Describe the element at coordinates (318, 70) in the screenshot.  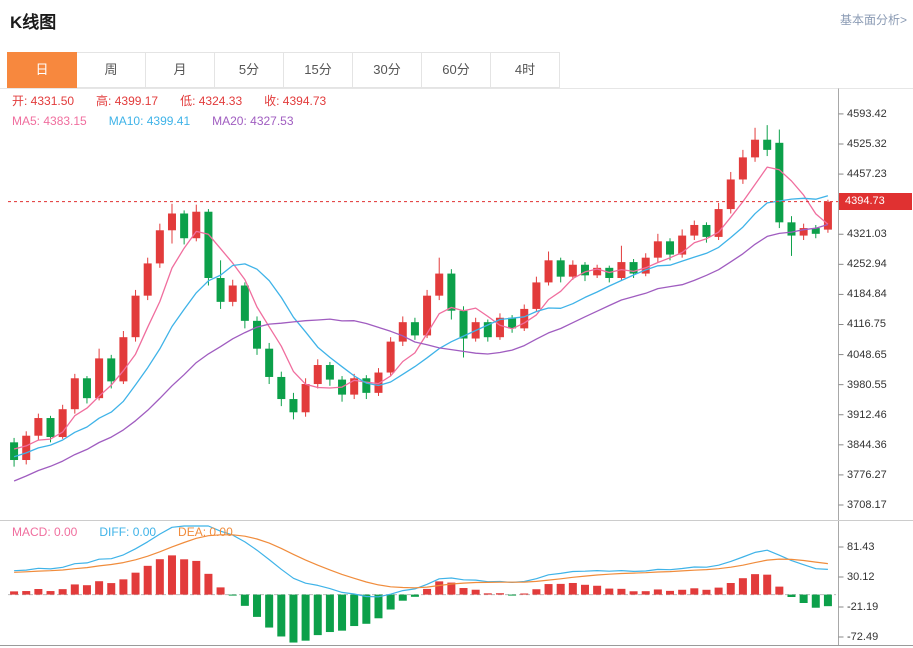
I see `tab-15分: 15分` at that location.